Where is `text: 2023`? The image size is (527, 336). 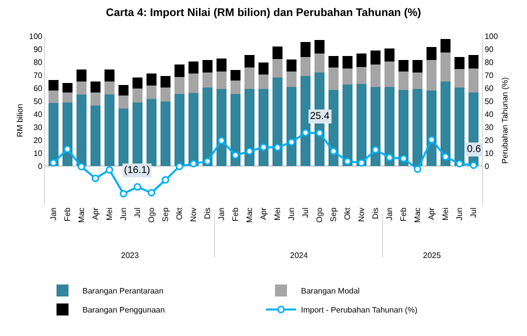
text: 2023 is located at coordinates (130, 255).